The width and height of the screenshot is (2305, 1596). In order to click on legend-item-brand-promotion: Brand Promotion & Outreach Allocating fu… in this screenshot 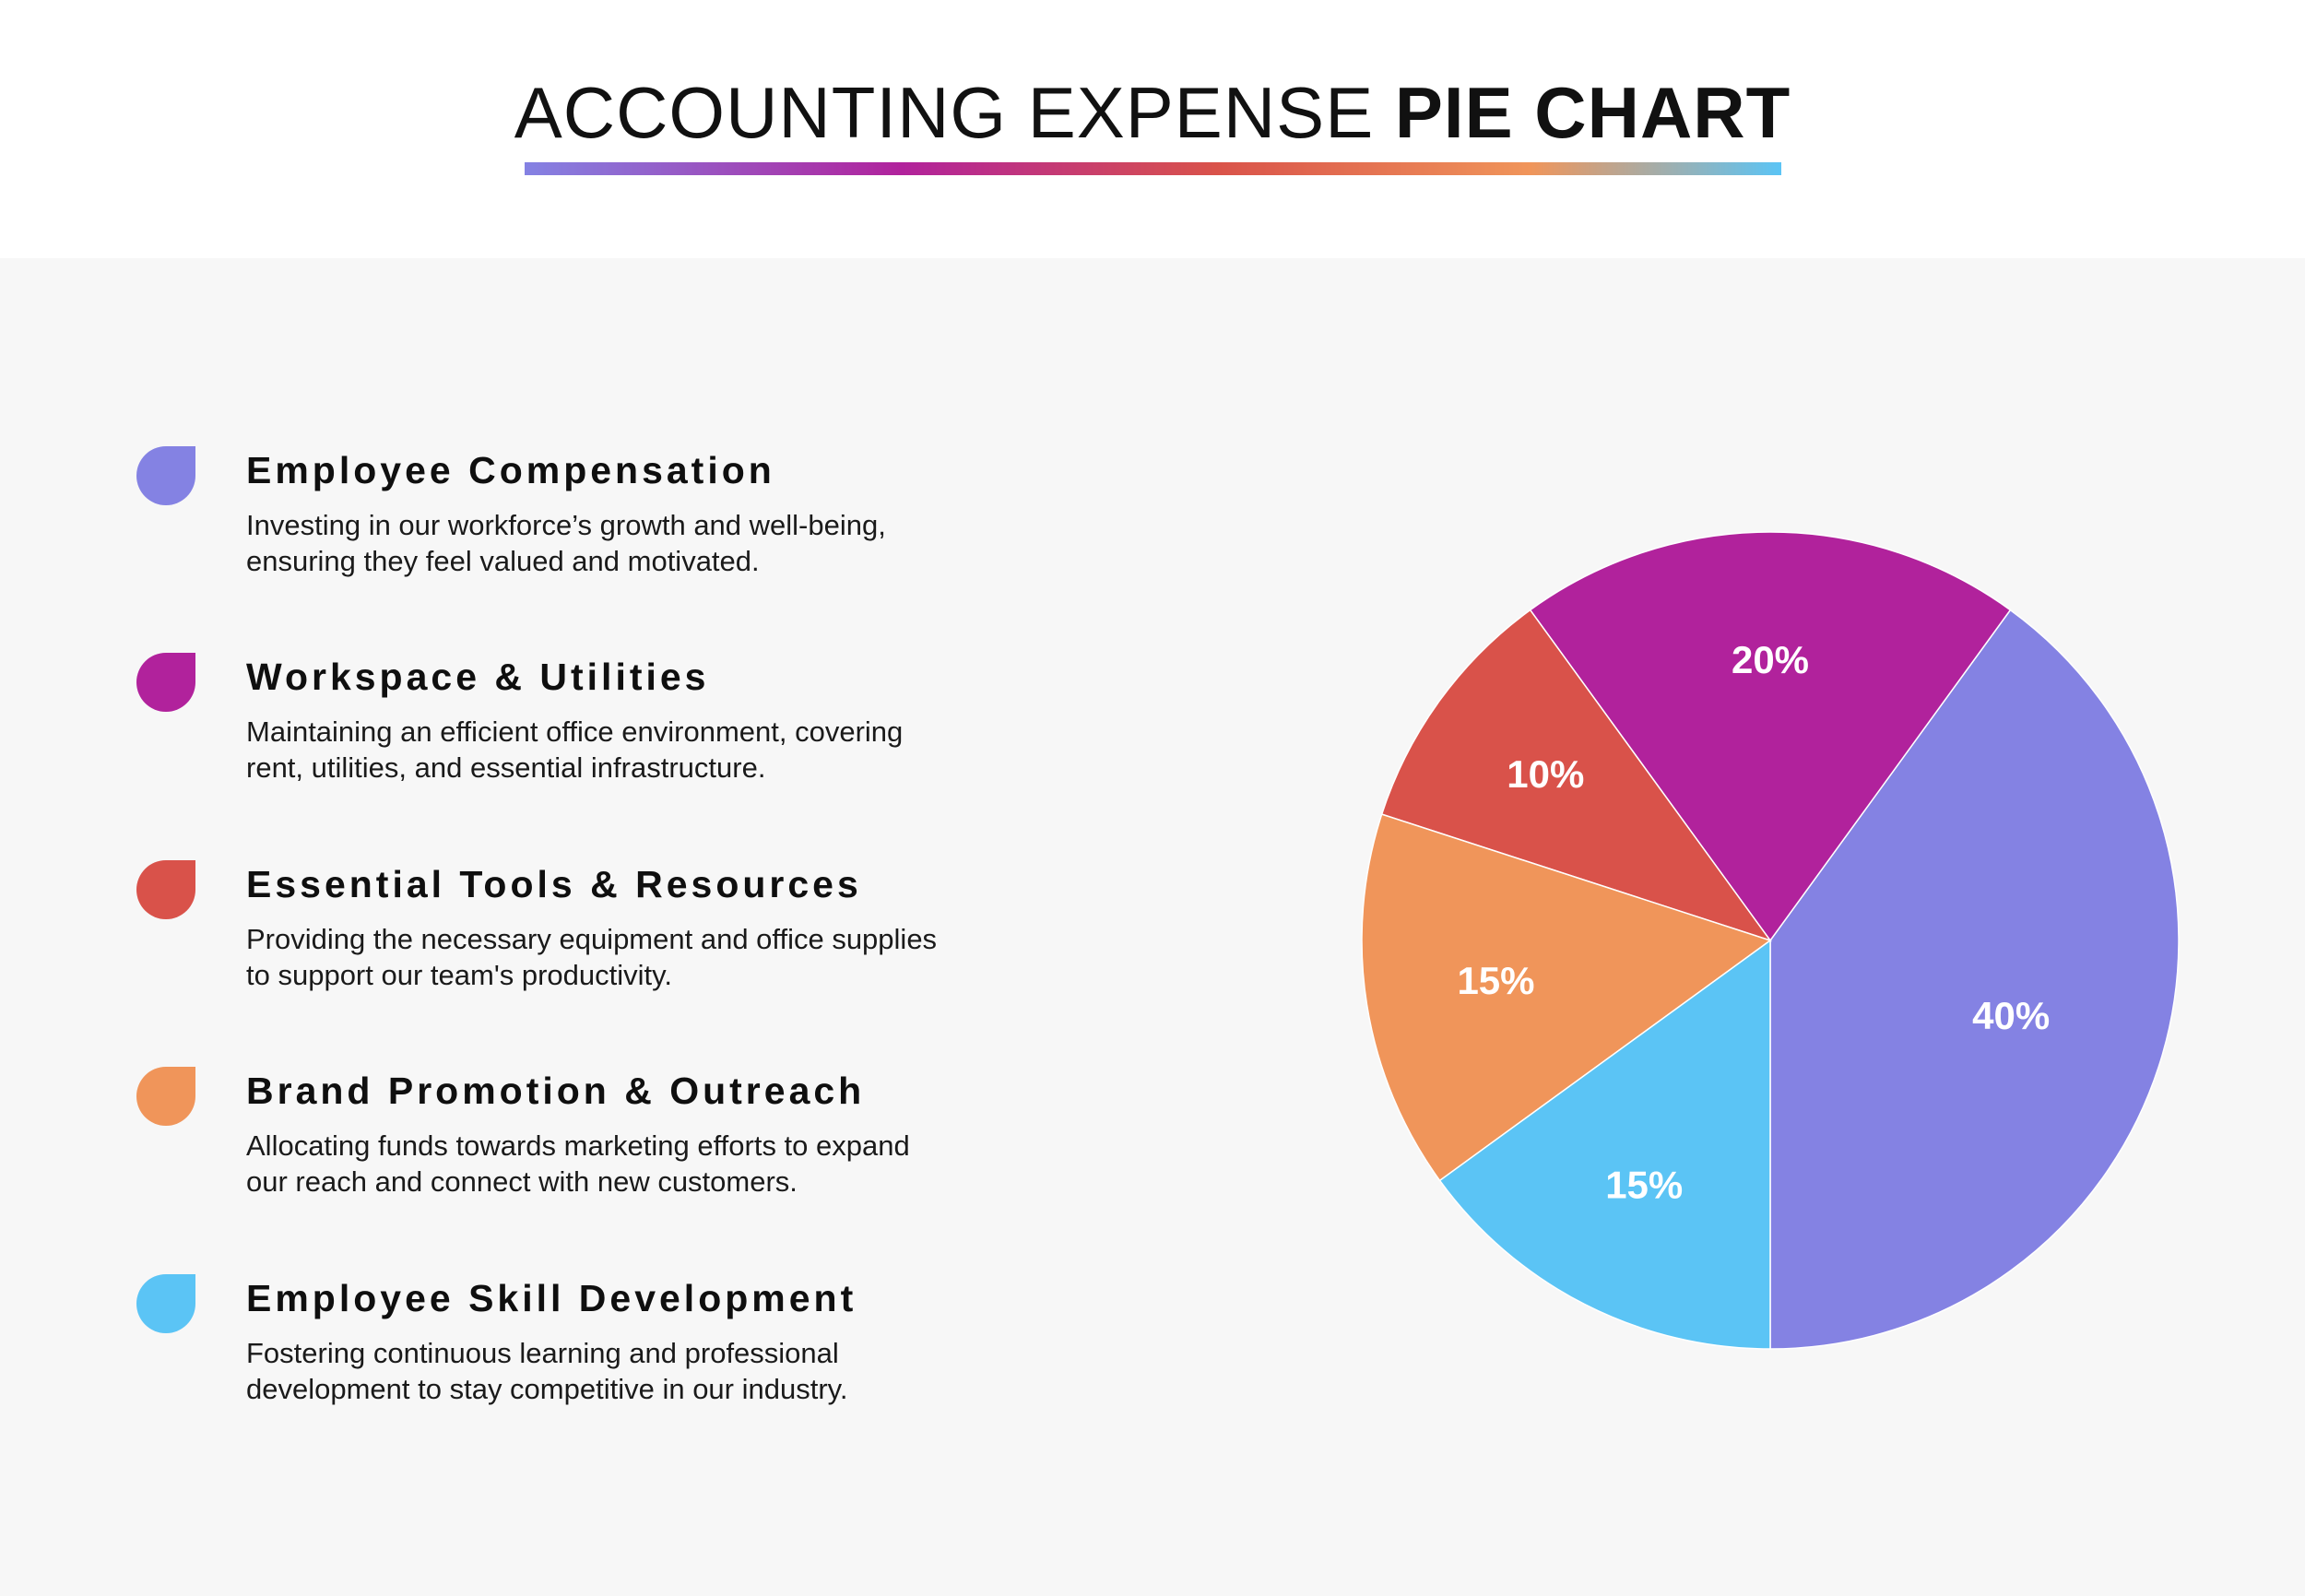, I will do `click(507, 1159)`.